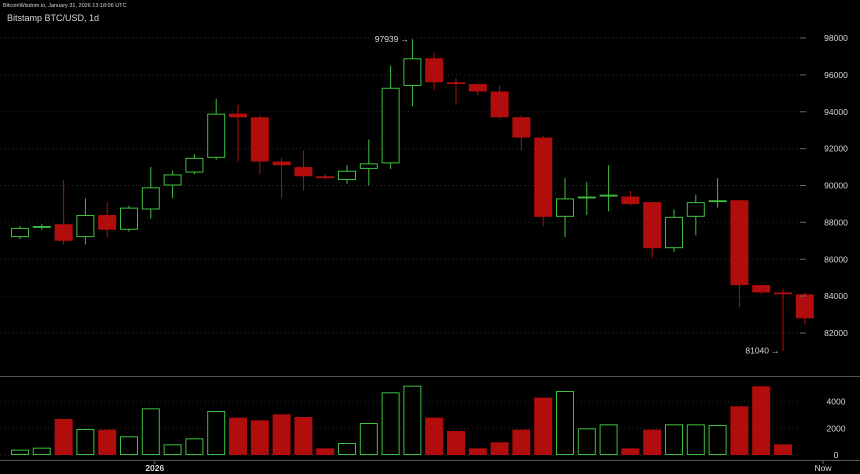  What do you see at coordinates (836, 455) in the screenshot?
I see `volume-tick-label: 0` at bounding box center [836, 455].